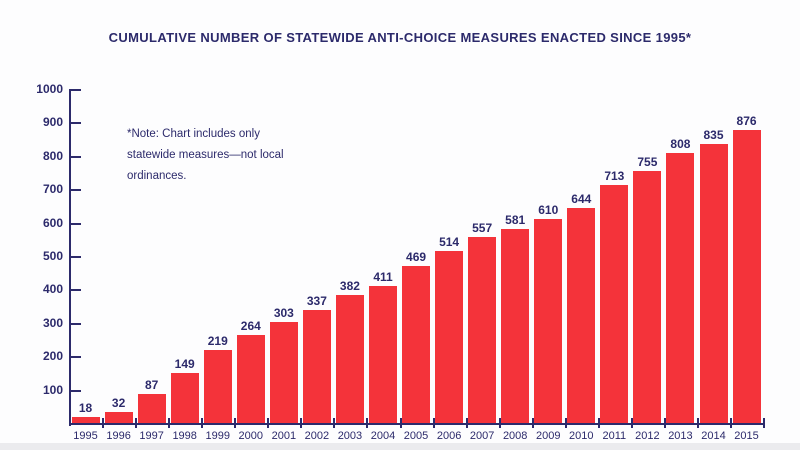  What do you see at coordinates (52, 122) in the screenshot?
I see `y-axis-label: 900` at bounding box center [52, 122].